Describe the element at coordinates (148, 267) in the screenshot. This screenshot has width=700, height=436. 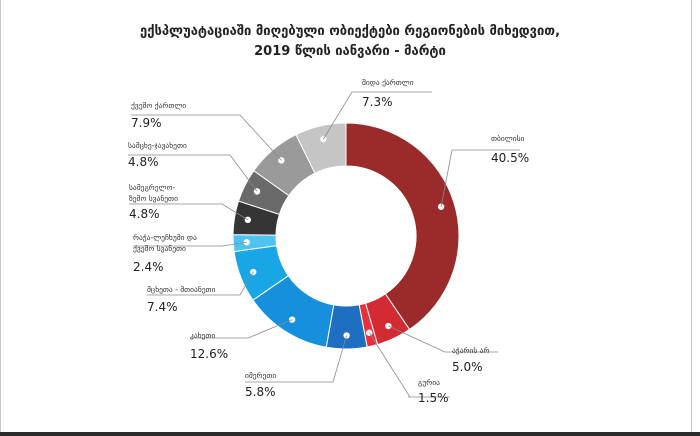
I see `slice-value-label: 2.4%` at that location.